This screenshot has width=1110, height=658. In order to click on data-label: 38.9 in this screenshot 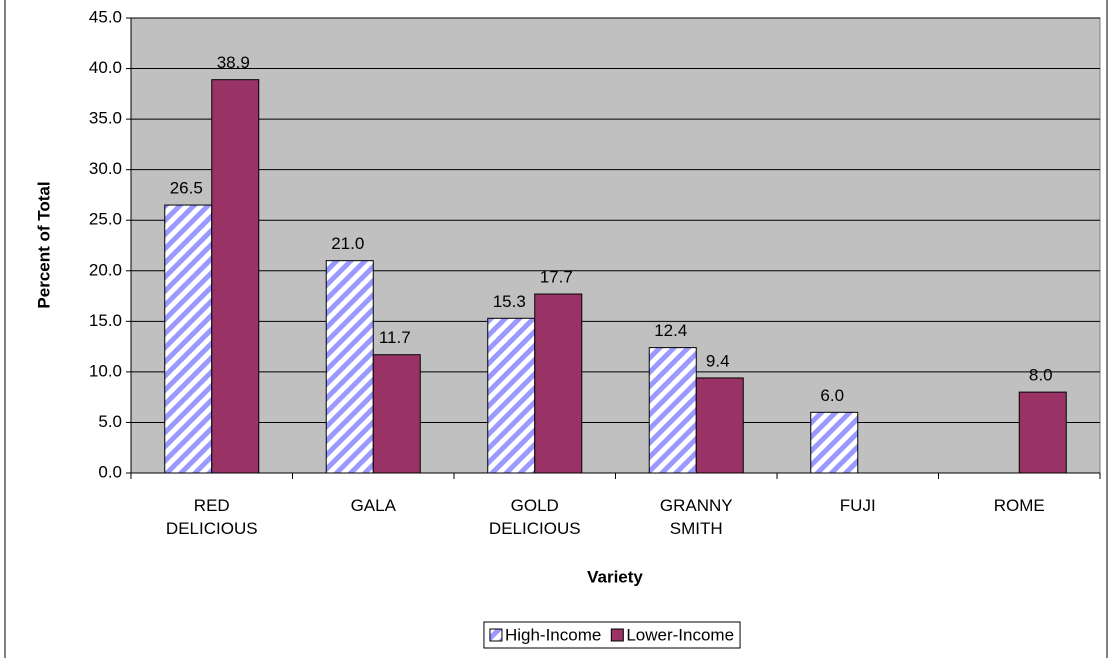, I will do `click(233, 62)`.